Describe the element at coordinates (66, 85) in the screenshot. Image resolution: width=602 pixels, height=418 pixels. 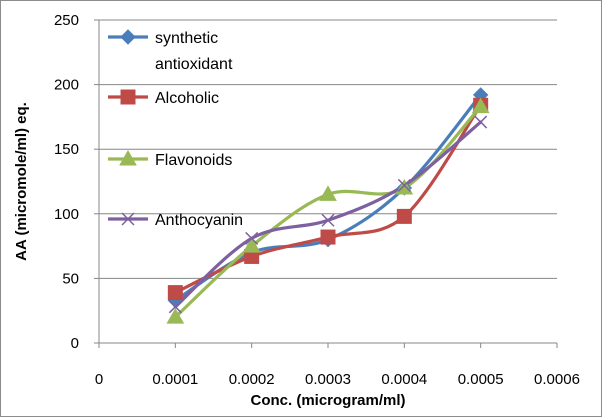
I see `y-tick-label-200: 200` at that location.